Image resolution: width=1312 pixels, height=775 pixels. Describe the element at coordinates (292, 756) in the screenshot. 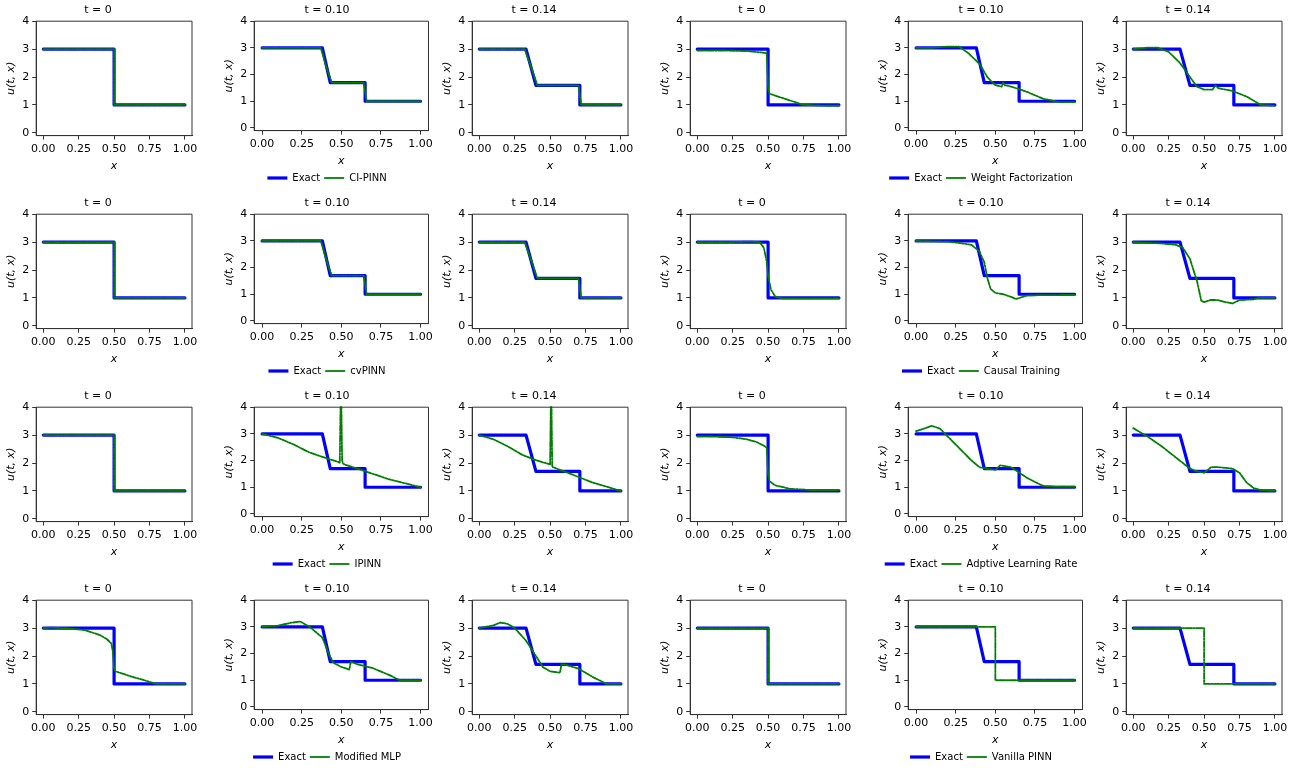

I see `legend-label: Exact` at that location.